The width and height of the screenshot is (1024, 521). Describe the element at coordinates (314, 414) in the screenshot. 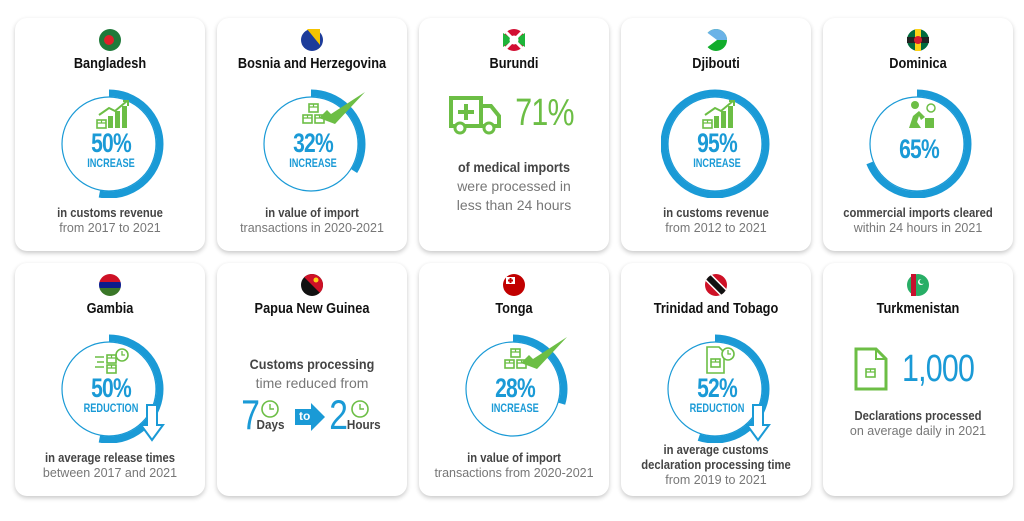

I see `time-reduction: 7 Days to 2 Hours` at that location.